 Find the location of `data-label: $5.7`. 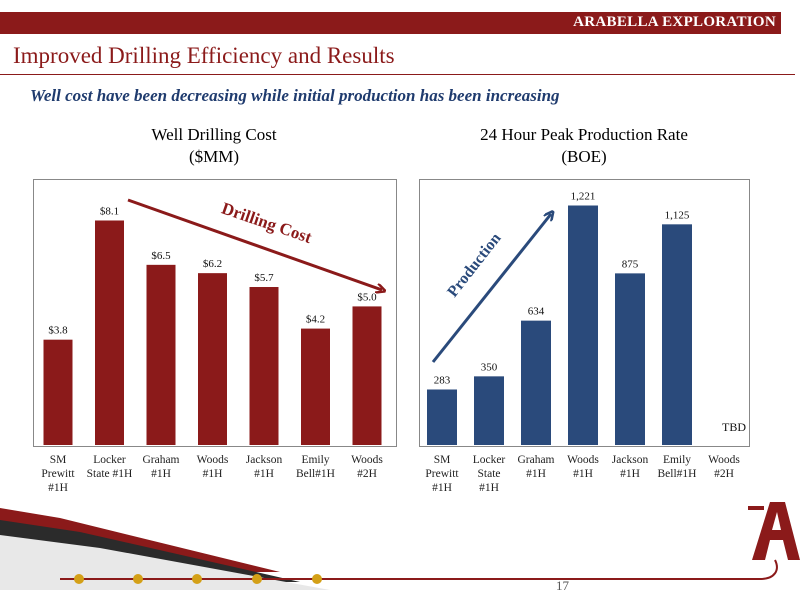

data-label: $5.7 is located at coordinates (264, 278).